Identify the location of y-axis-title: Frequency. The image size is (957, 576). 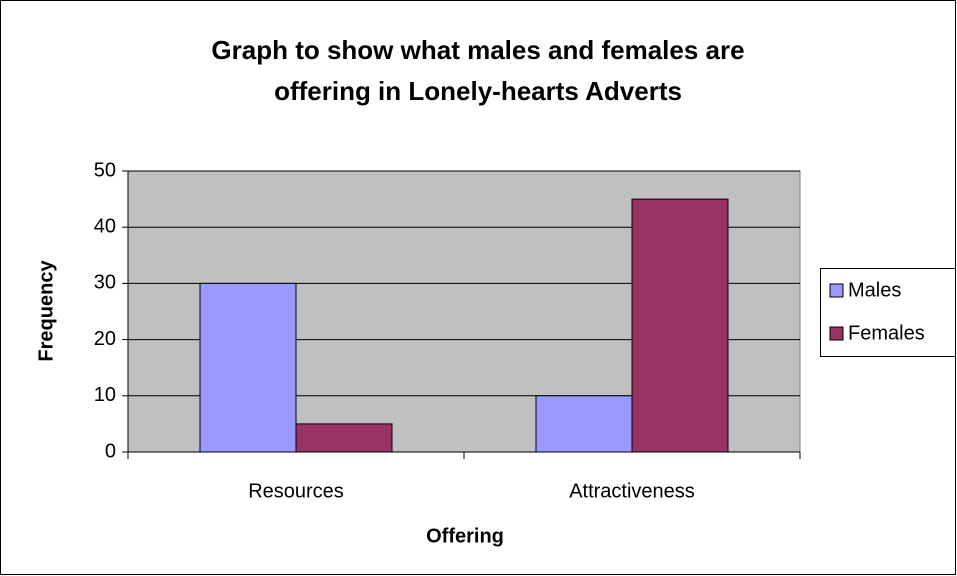
(46, 311).